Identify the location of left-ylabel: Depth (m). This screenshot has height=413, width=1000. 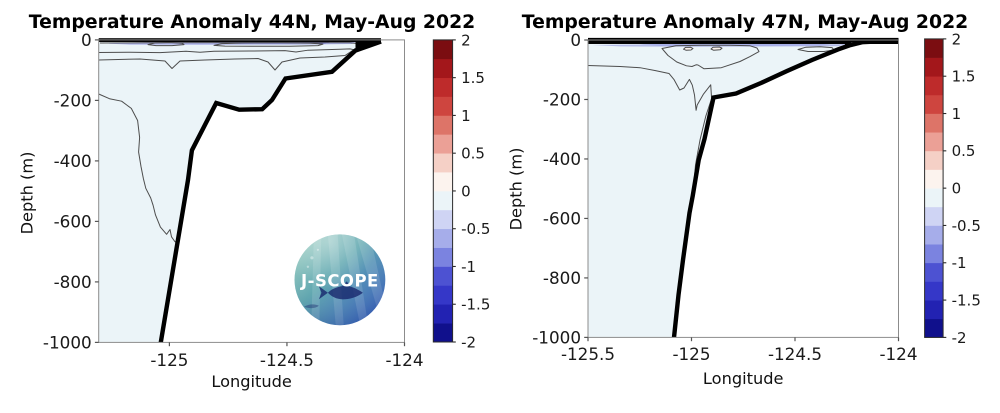
(27, 193).